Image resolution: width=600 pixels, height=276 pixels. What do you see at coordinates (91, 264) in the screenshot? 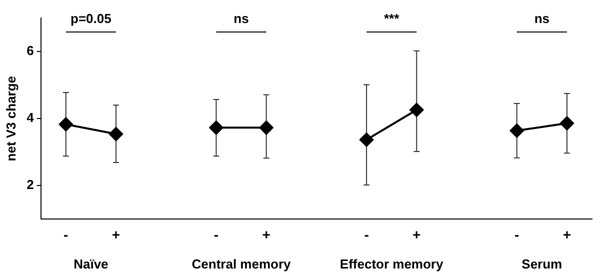
I see `text: Naïve` at bounding box center [91, 264].